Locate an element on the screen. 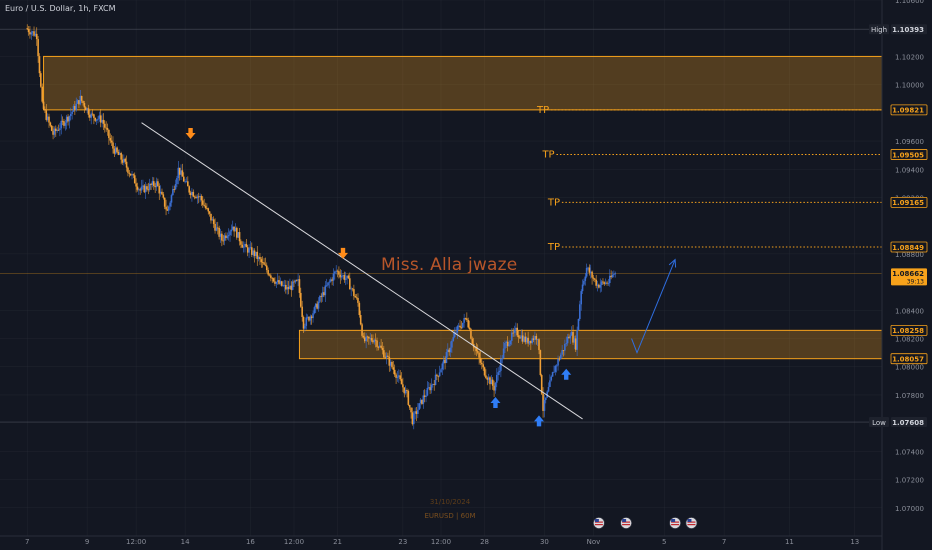 Image resolution: width=932 pixels, height=550 pixels. projection-path is located at coordinates (653, 306).